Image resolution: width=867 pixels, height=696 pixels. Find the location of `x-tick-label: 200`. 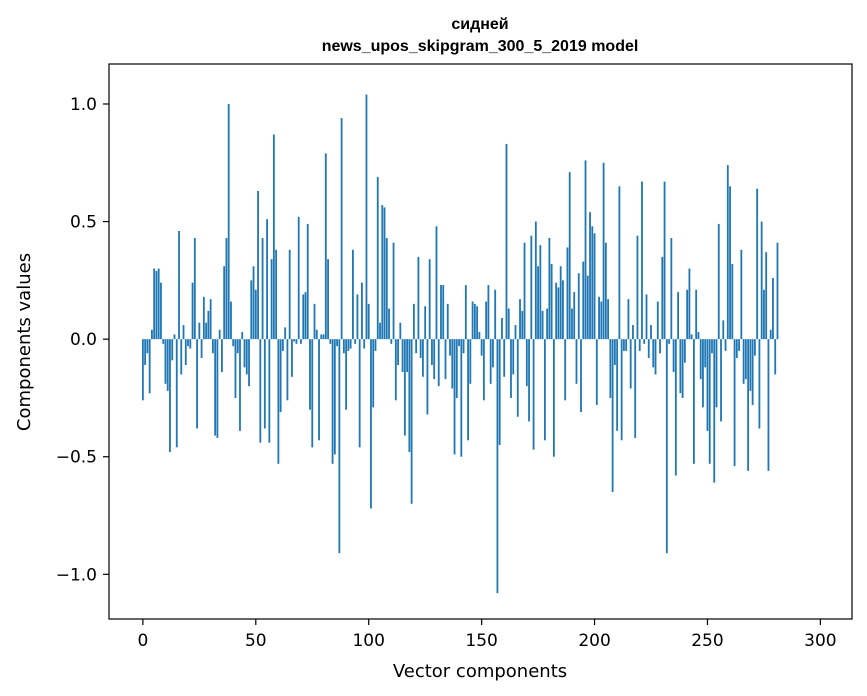

x-tick-label: 200 is located at coordinates (594, 641).